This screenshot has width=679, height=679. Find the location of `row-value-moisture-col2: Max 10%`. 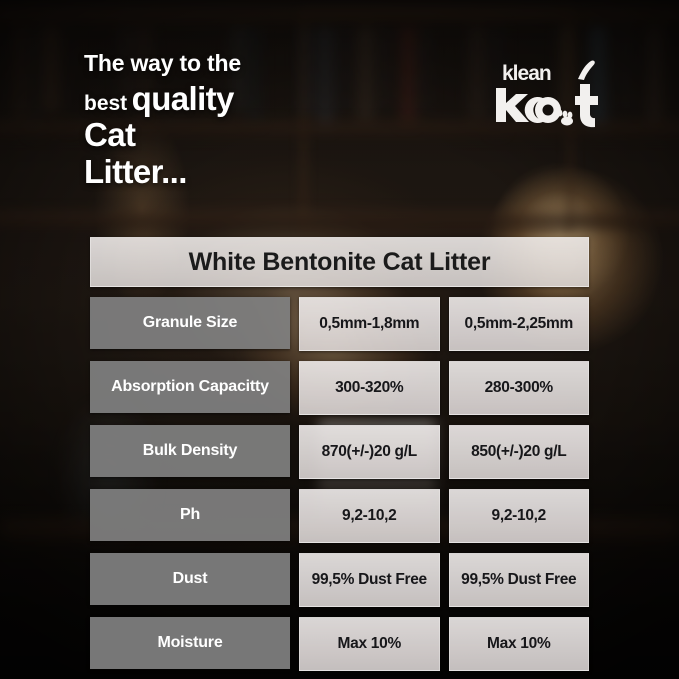

row-value-moisture-col2: Max 10% is located at coordinates (518, 644).